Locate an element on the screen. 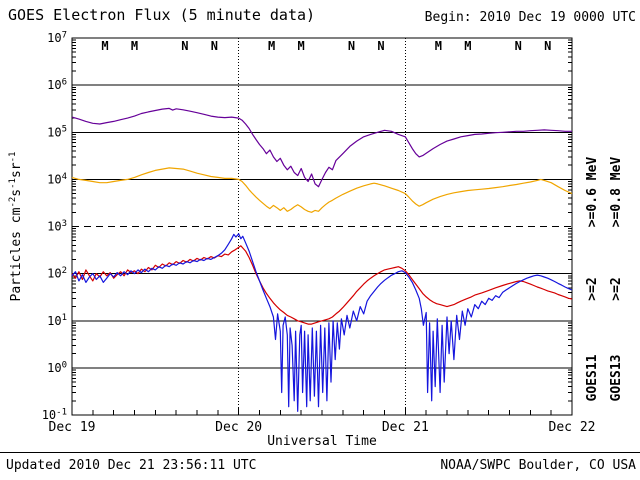 The width and height of the screenshot is (640, 480). page-title: GOES Electron Flux (5 minute data) is located at coordinates (162, 15).